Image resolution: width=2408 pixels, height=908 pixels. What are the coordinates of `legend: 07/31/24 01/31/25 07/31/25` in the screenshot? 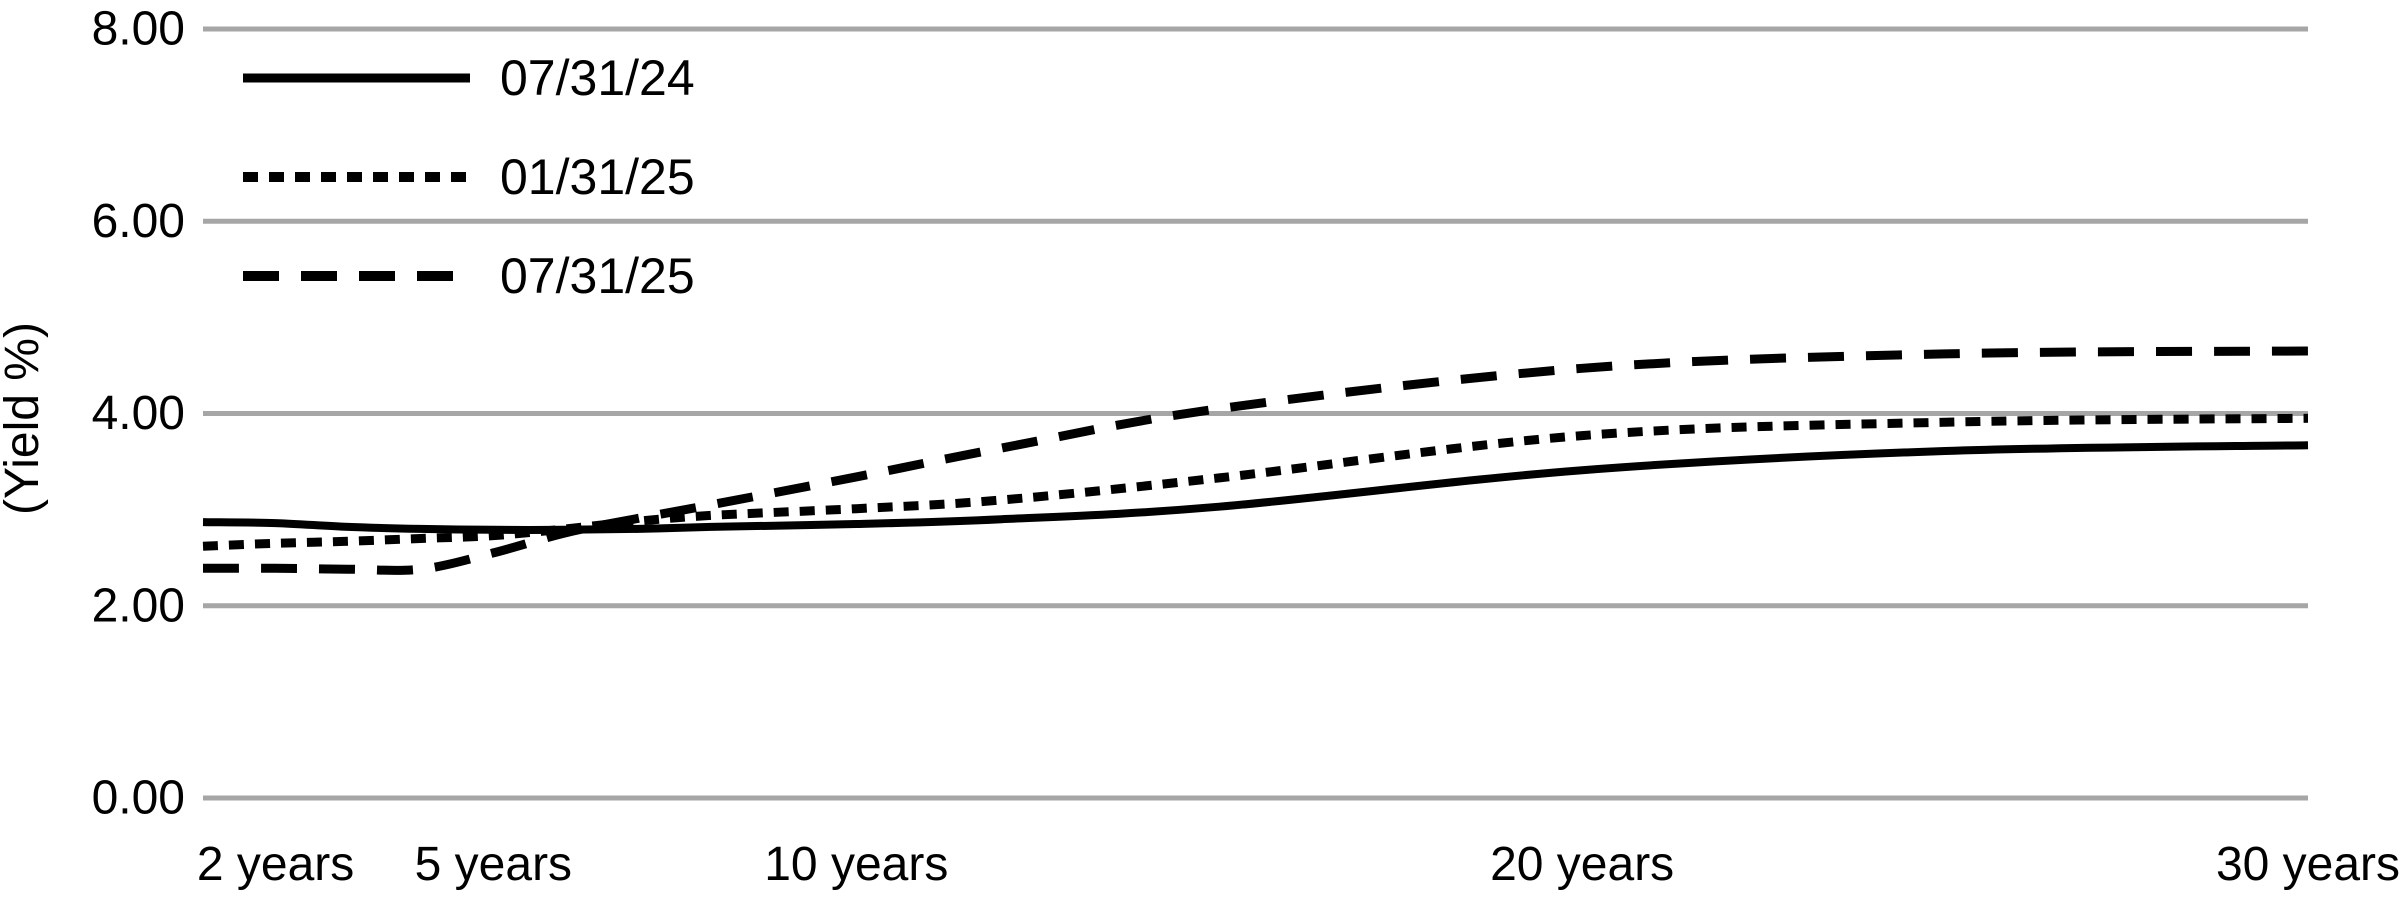 It's located at (469, 177).